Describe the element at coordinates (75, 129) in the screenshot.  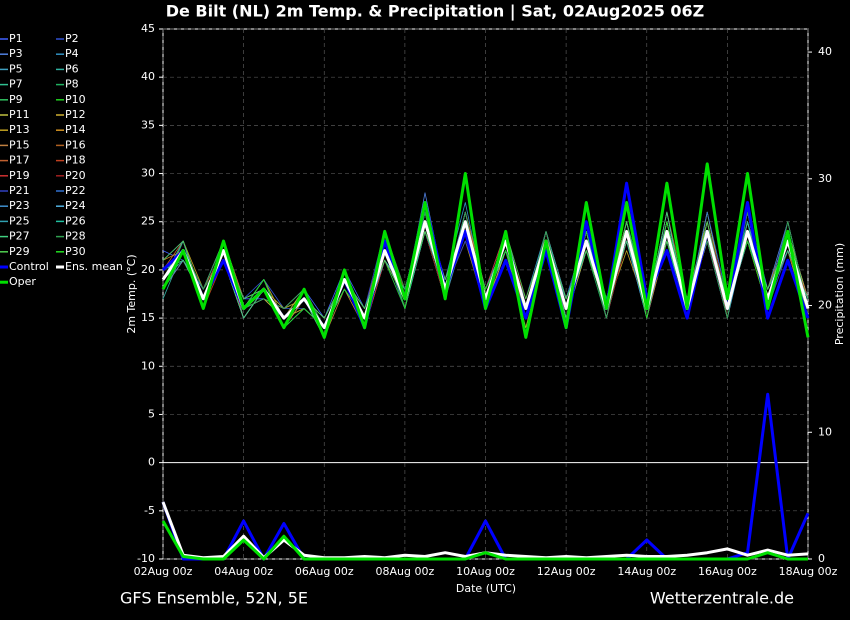
I see `legend-label: P14` at that location.